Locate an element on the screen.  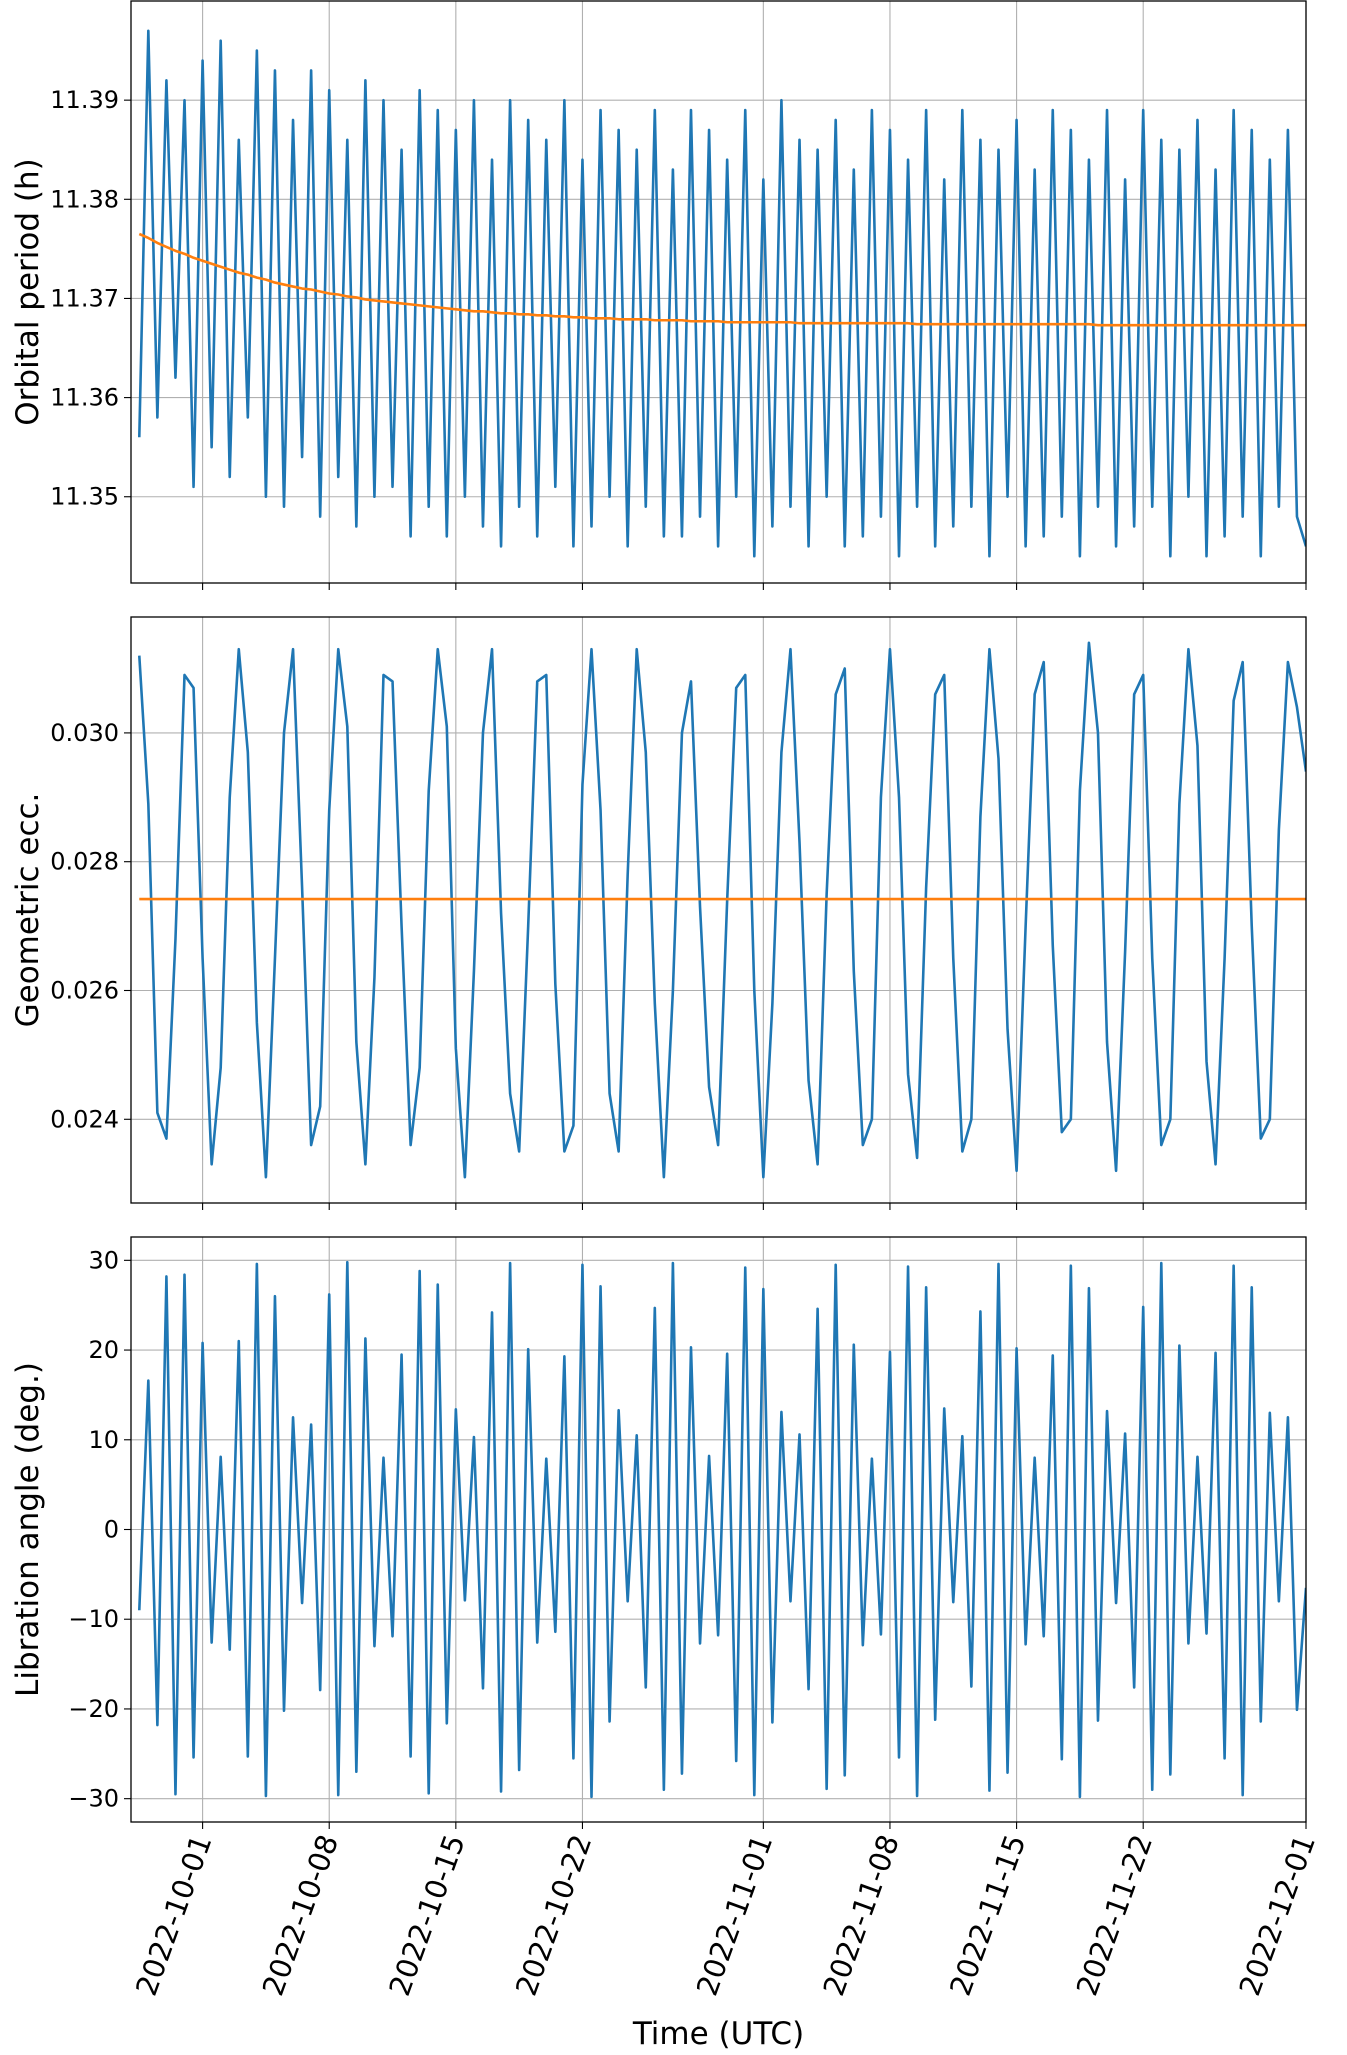
y-axis-label: Orbital period (h) is located at coordinates (28, 292).